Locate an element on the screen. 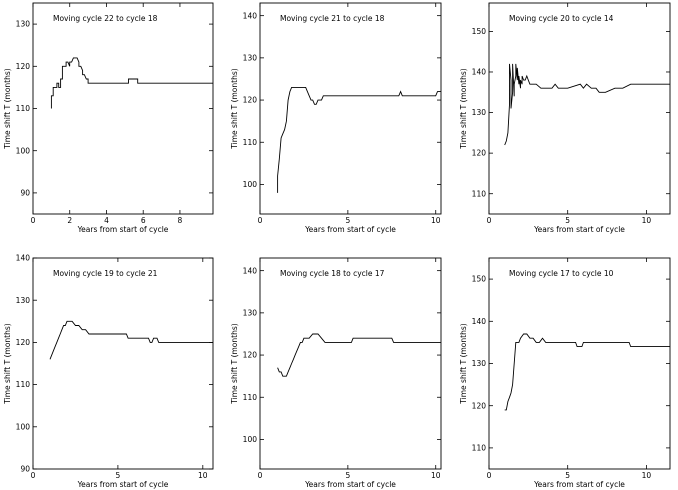 The image size is (678, 490). x-tick-label: 4 is located at coordinates (106, 220).